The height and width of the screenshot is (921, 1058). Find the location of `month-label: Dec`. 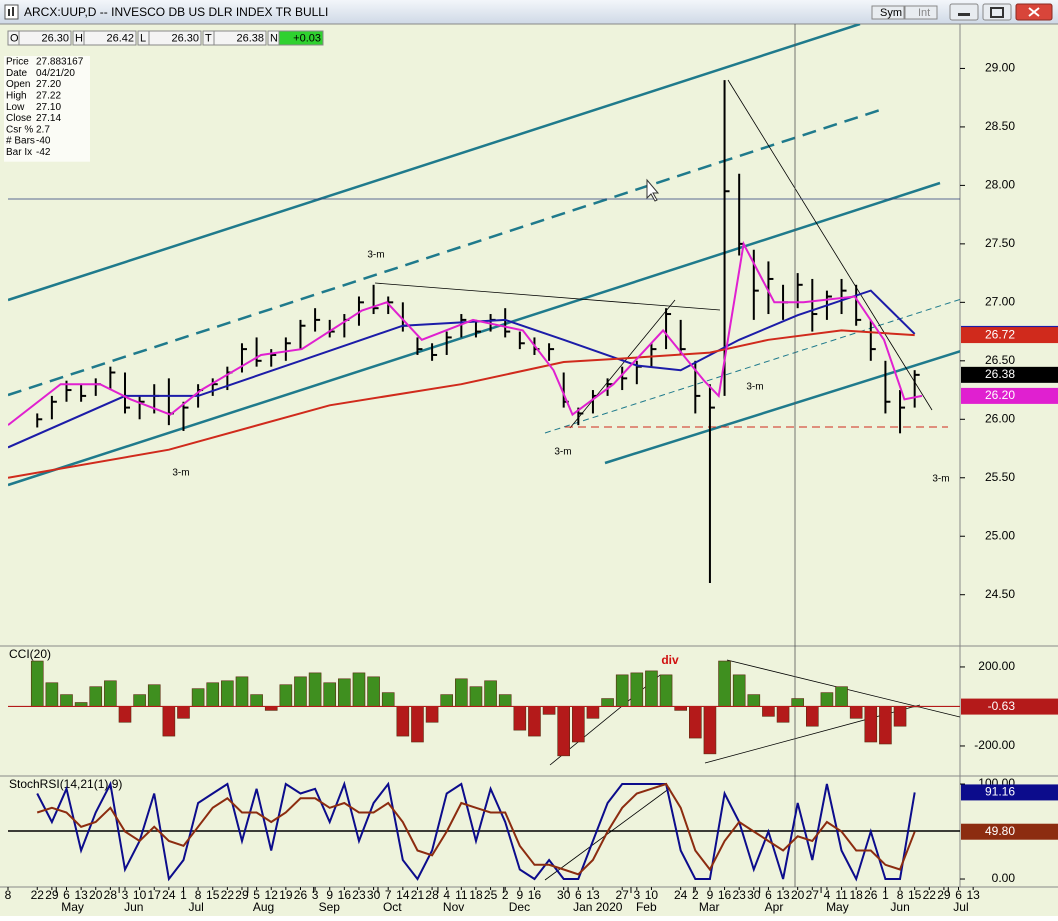

month-label: Dec is located at coordinates (519, 907).